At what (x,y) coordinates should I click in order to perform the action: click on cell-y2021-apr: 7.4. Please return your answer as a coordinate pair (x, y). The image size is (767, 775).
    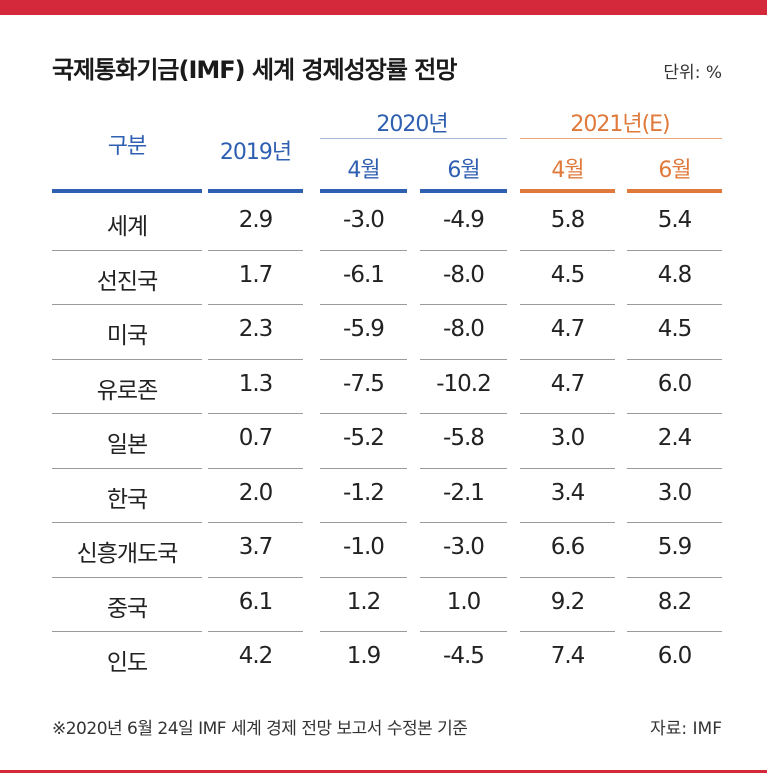
    Looking at the image, I should click on (568, 656).